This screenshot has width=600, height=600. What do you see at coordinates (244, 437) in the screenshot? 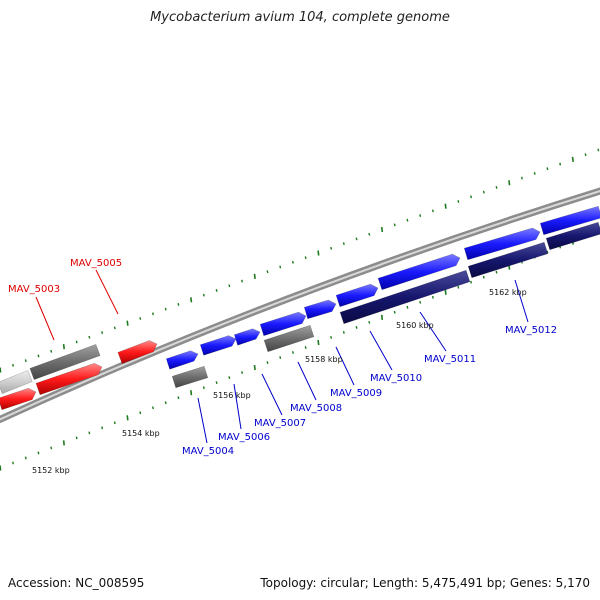
I see `gene-label-mav-5006: MAV_5006` at bounding box center [244, 437].